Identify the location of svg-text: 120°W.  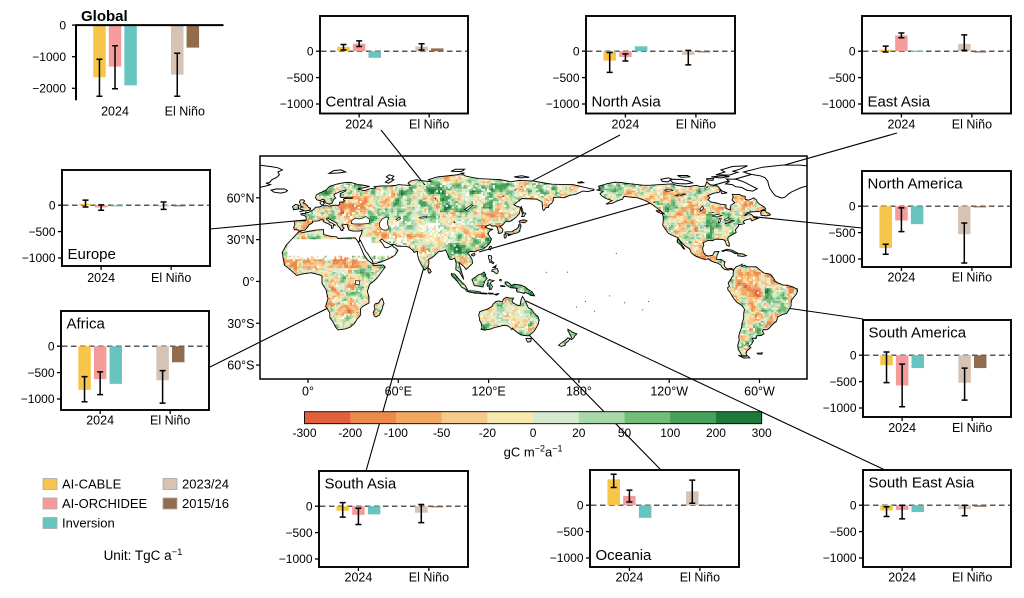
(669, 392).